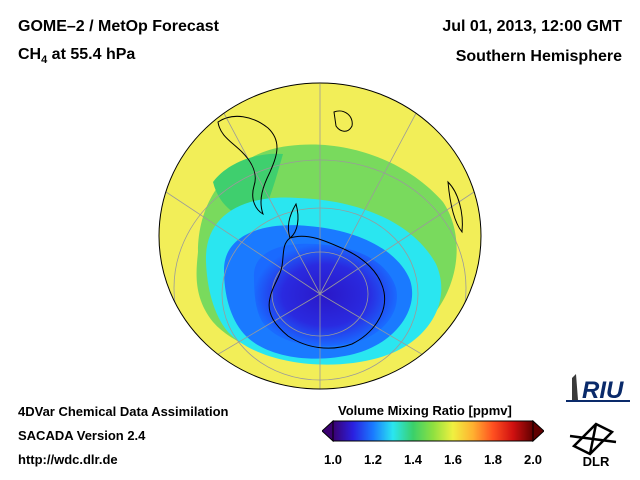 This screenshot has height=480, width=640. I want to click on forecast-date: Jul 01, 2013, 12:00 GMT, so click(532, 26).